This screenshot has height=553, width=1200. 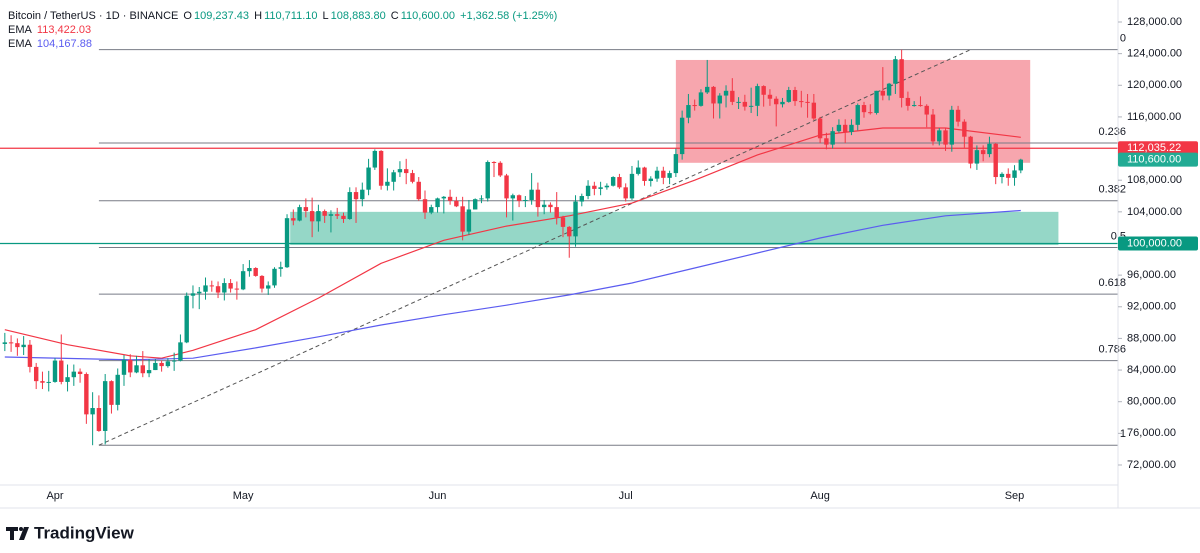 What do you see at coordinates (1151, 402) in the screenshot?
I see `y-tick-label: 80,000.00` at bounding box center [1151, 402].